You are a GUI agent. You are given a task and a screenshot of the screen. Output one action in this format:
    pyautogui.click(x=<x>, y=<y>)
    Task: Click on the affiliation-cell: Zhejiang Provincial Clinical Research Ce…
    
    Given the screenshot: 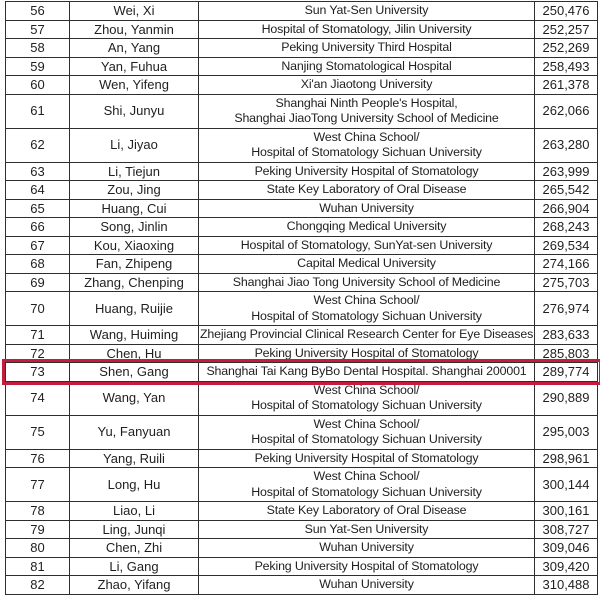 What is the action you would take?
    pyautogui.click(x=366, y=335)
    